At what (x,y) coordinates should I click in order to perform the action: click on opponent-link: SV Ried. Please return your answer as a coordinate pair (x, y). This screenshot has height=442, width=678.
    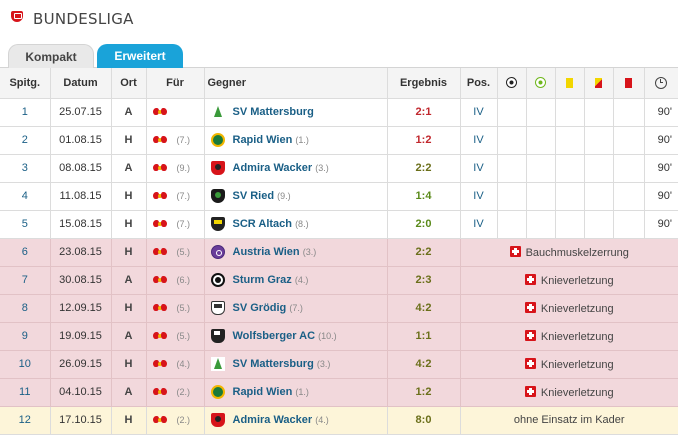
    Looking at the image, I should click on (253, 195).